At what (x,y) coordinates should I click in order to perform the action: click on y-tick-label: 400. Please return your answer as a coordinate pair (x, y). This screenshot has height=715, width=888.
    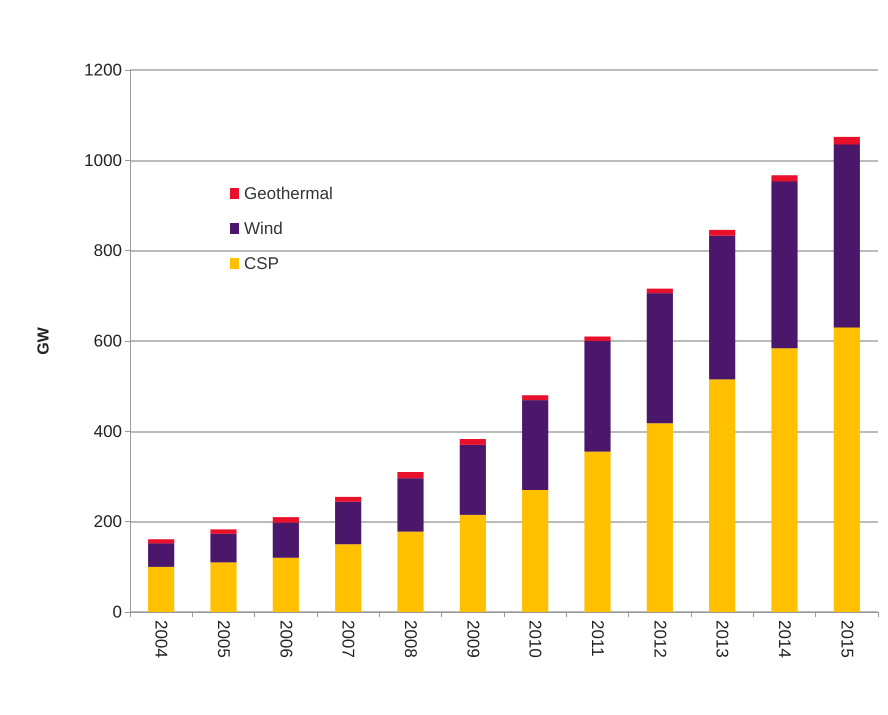
    Looking at the image, I should click on (108, 431).